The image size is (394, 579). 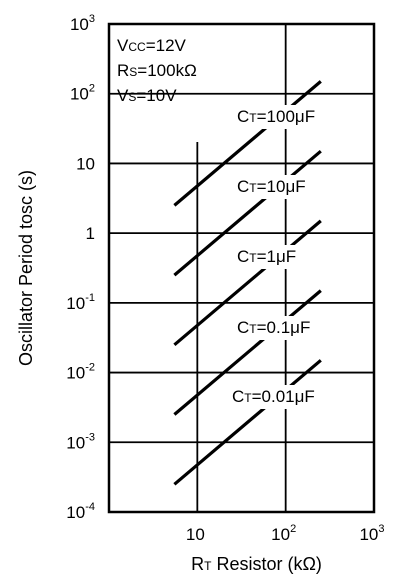 I want to click on x-tick-label: 10², so click(x=283, y=533).